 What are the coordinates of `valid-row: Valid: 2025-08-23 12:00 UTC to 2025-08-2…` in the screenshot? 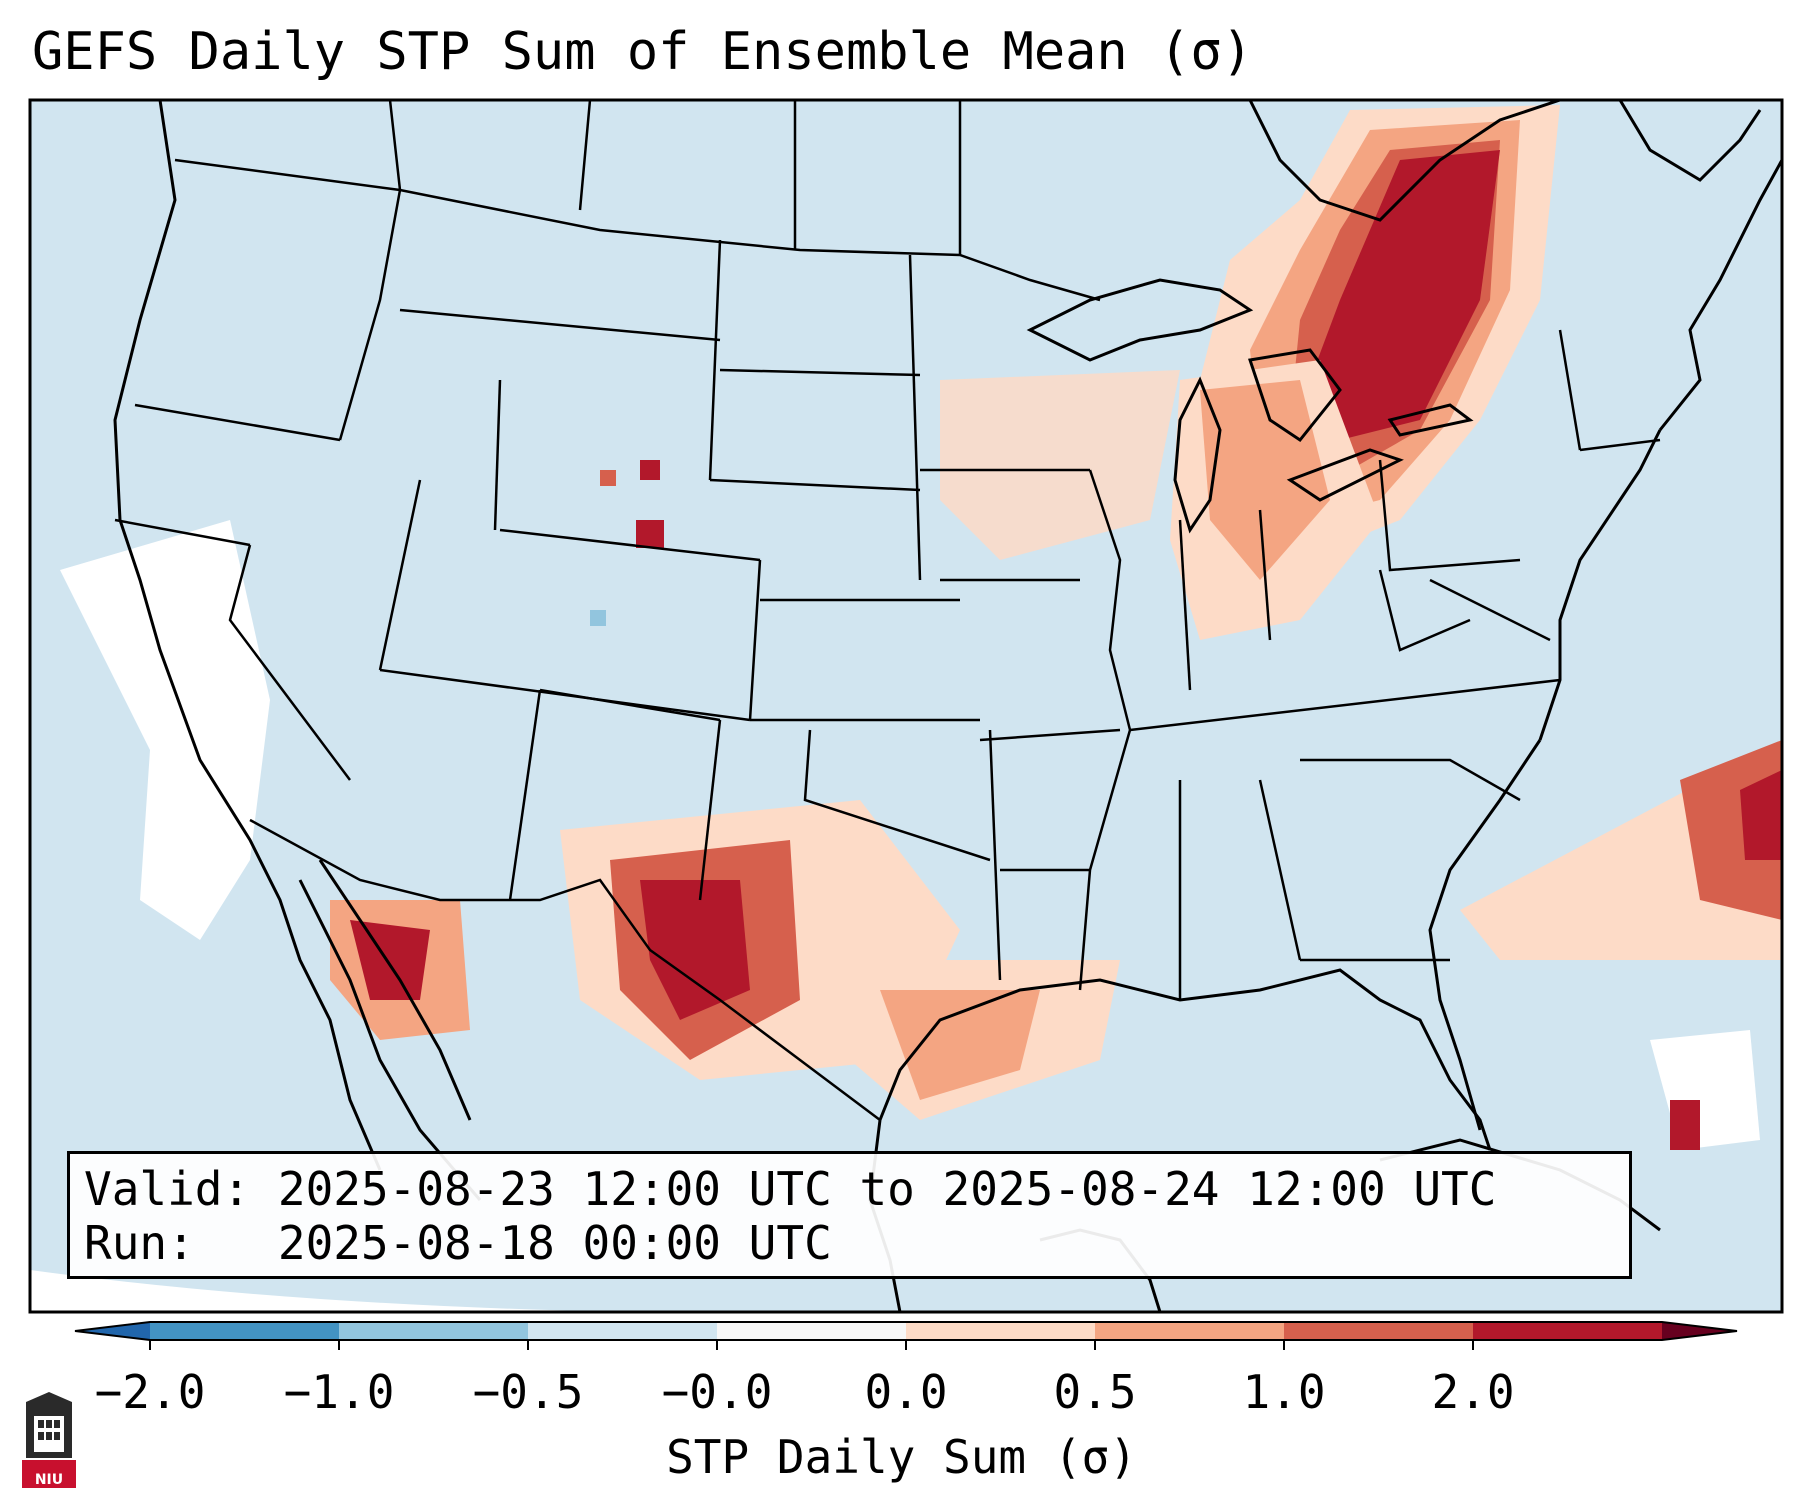 It's located at (790, 1189).